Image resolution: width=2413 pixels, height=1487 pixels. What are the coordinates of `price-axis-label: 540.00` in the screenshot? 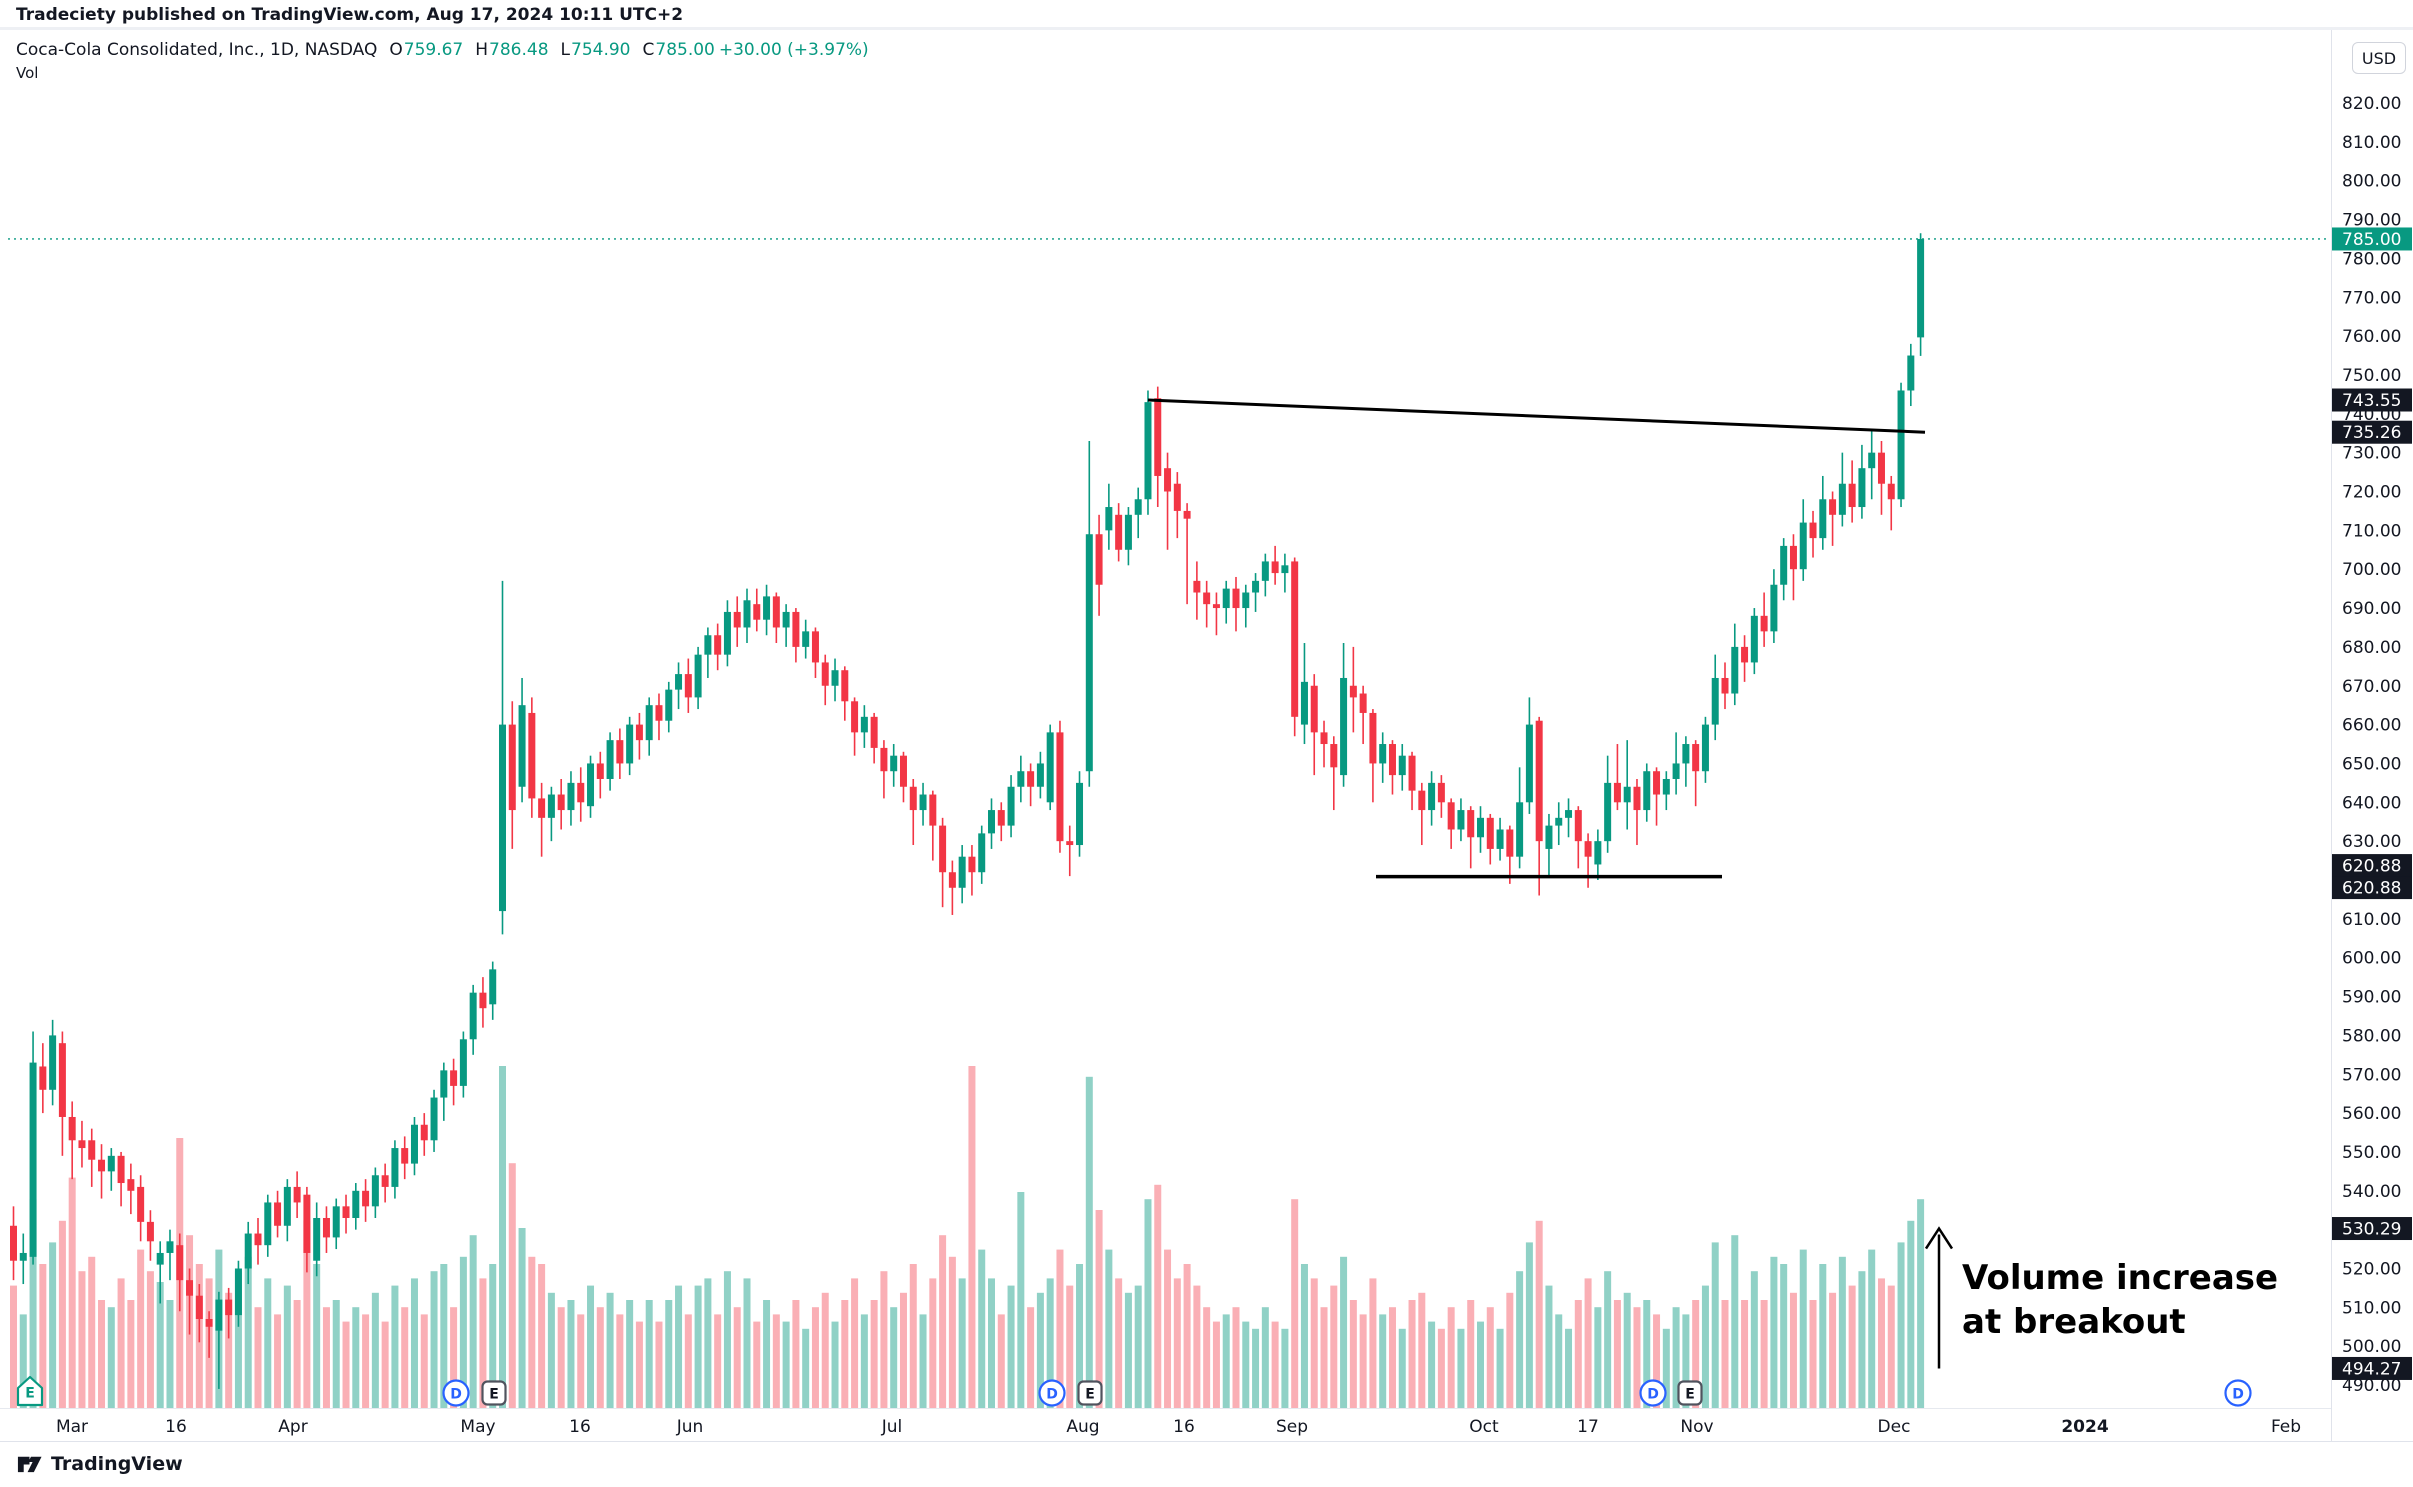 It's located at (2371, 1192).